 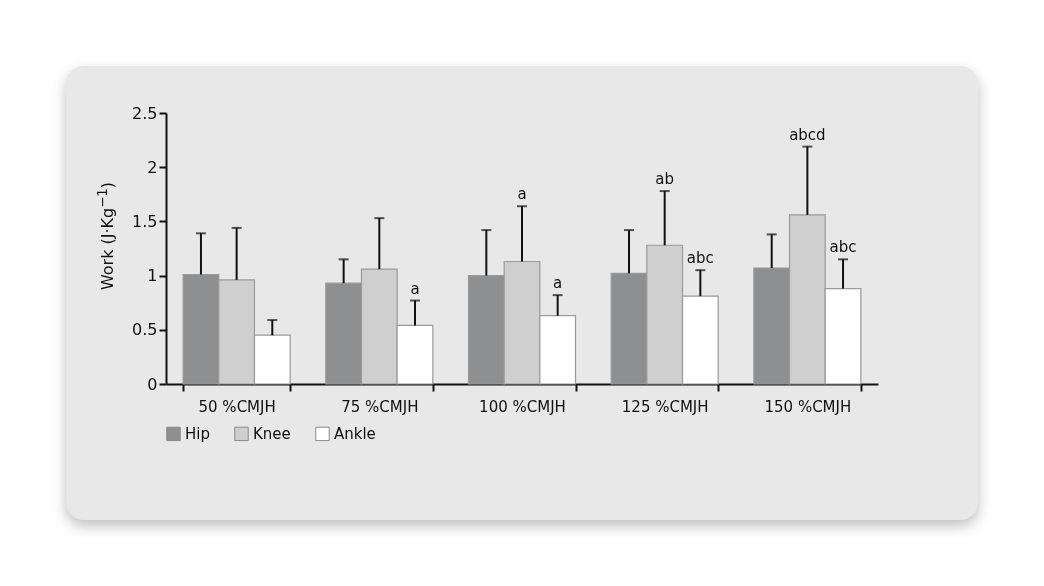 What do you see at coordinates (808, 406) in the screenshot?
I see `x-tick-label: 150 %CMJH` at bounding box center [808, 406].